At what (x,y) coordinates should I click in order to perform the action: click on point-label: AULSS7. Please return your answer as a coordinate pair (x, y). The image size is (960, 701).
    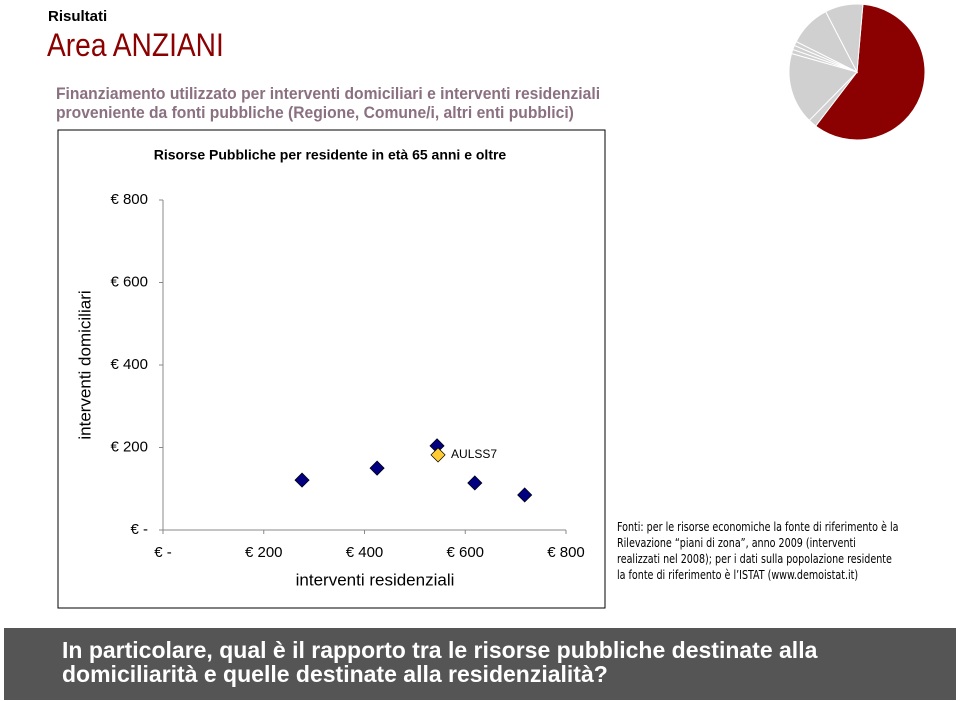
    Looking at the image, I should click on (474, 454).